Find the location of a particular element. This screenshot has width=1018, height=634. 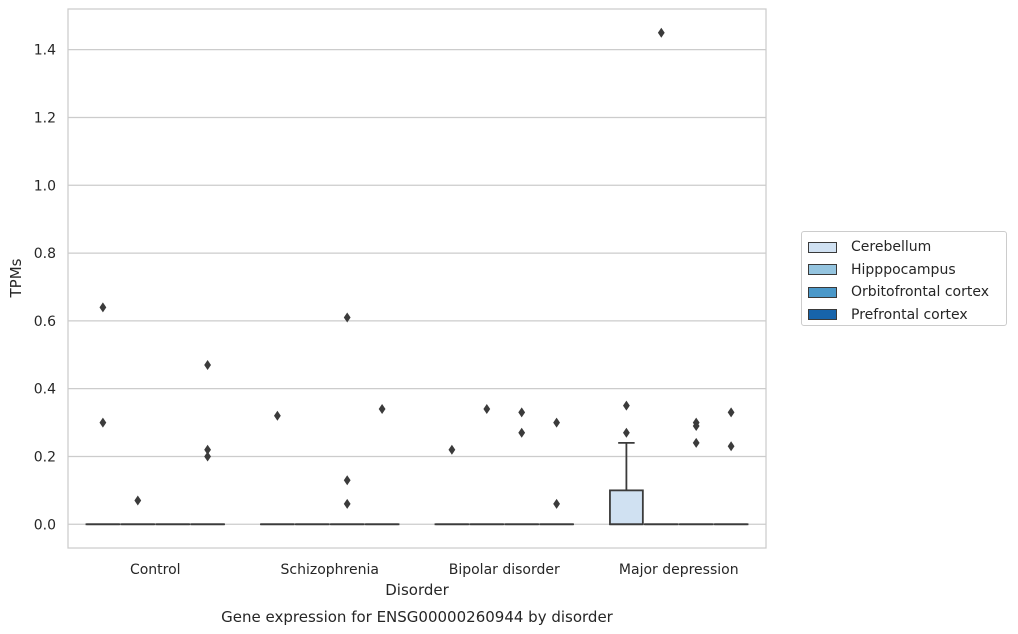

legend-item: Prefrontal cortex is located at coordinates (907, 315).